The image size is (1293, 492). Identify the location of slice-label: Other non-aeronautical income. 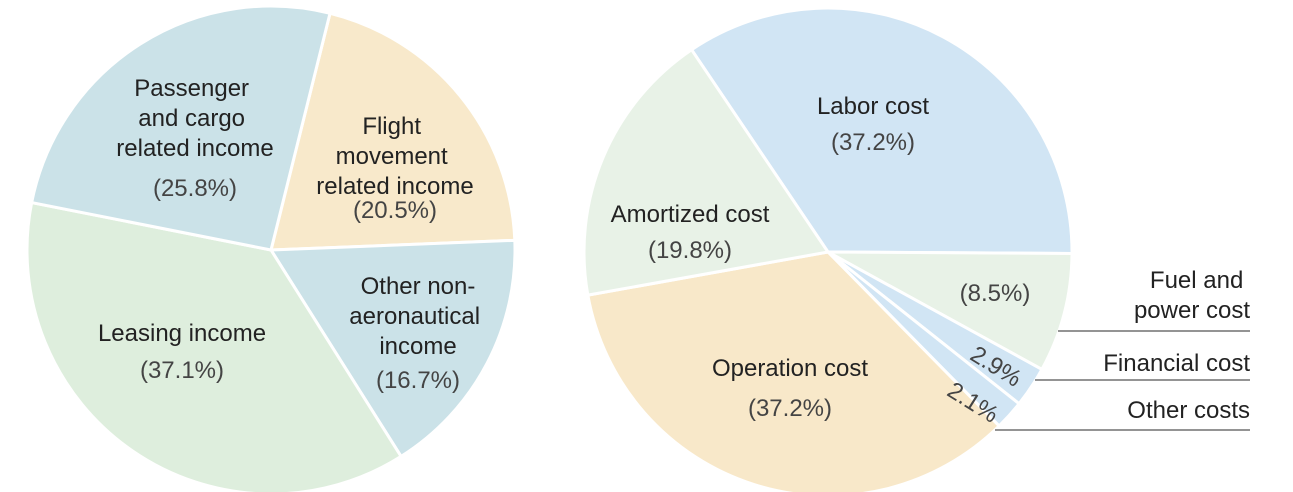
(417, 316).